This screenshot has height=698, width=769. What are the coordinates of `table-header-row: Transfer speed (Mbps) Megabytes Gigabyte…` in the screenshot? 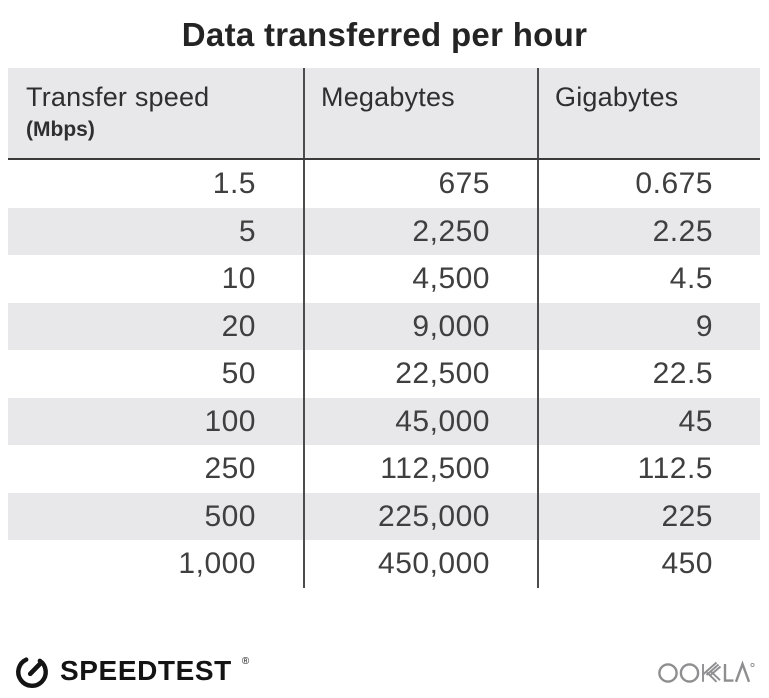 It's located at (384, 114).